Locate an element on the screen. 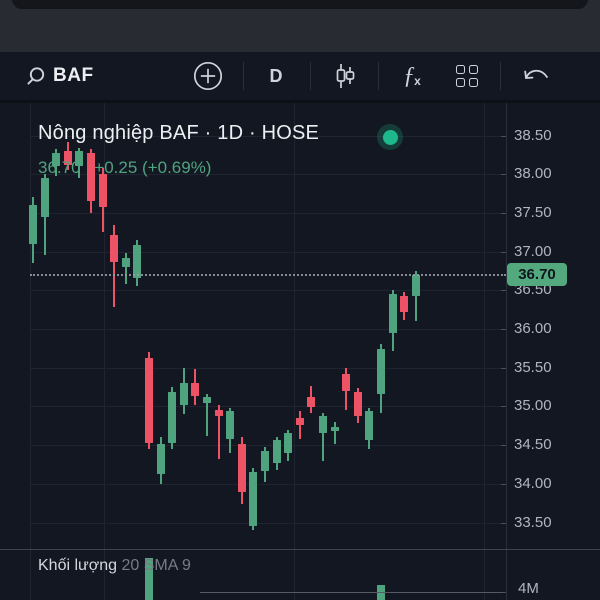  volume-bar is located at coordinates (149, 579).